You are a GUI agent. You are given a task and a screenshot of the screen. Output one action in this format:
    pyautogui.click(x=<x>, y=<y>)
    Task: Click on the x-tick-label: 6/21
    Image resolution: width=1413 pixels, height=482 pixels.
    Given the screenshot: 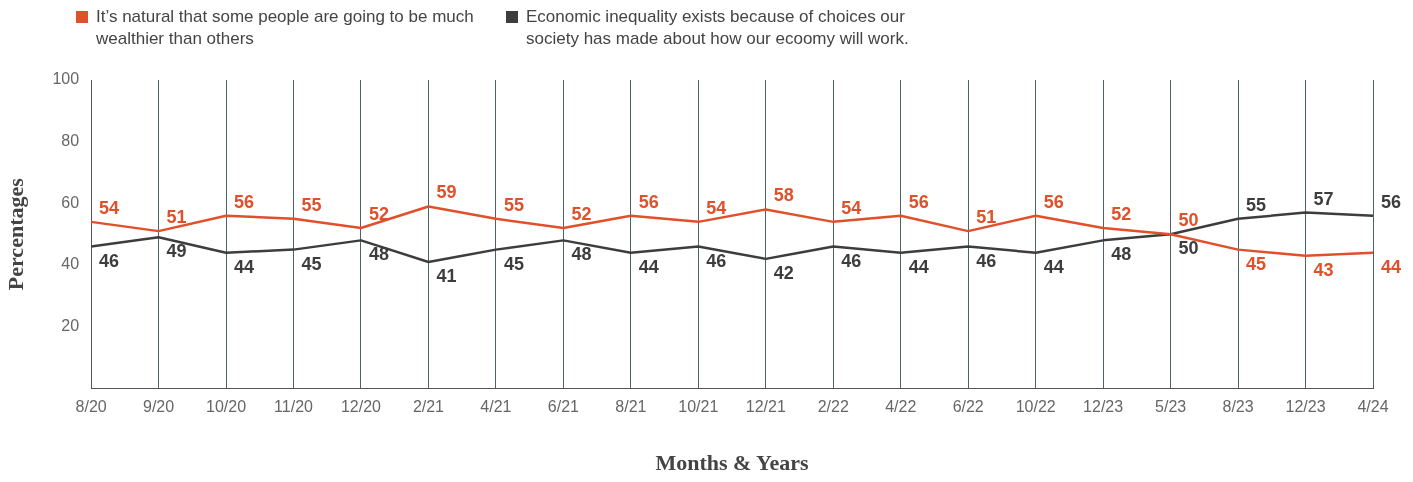 What is the action you would take?
    pyautogui.click(x=563, y=407)
    